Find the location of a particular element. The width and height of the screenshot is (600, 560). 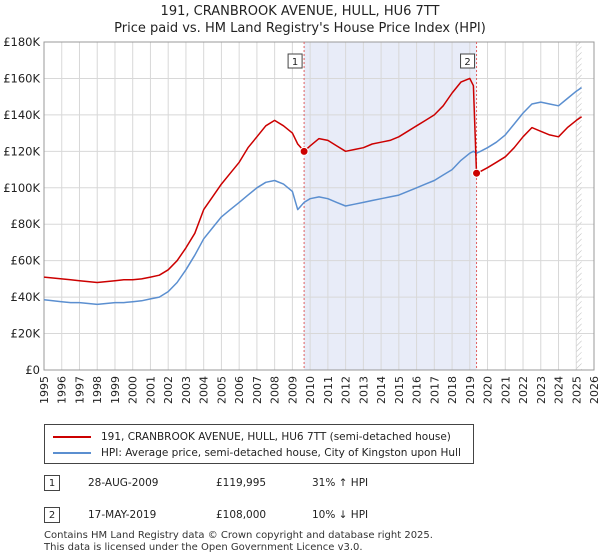

x-tick-label: 2012 is located at coordinates (346, 390).